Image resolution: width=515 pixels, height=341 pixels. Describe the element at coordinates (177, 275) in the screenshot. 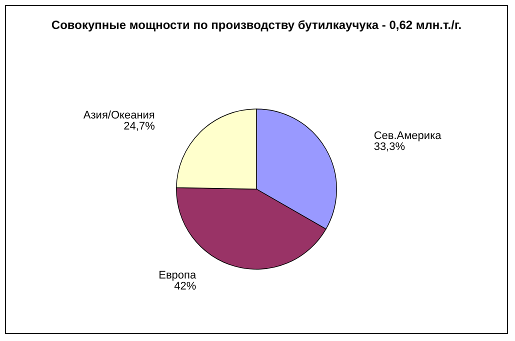

I see `slice-label: Европа` at that location.